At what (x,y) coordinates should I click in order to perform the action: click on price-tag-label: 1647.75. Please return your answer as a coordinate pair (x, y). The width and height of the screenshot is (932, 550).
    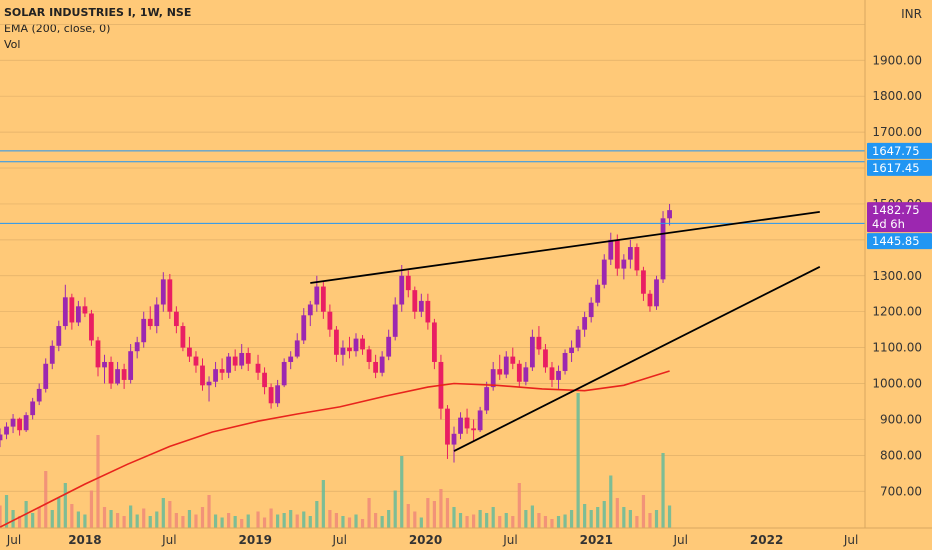
    Looking at the image, I should click on (896, 151).